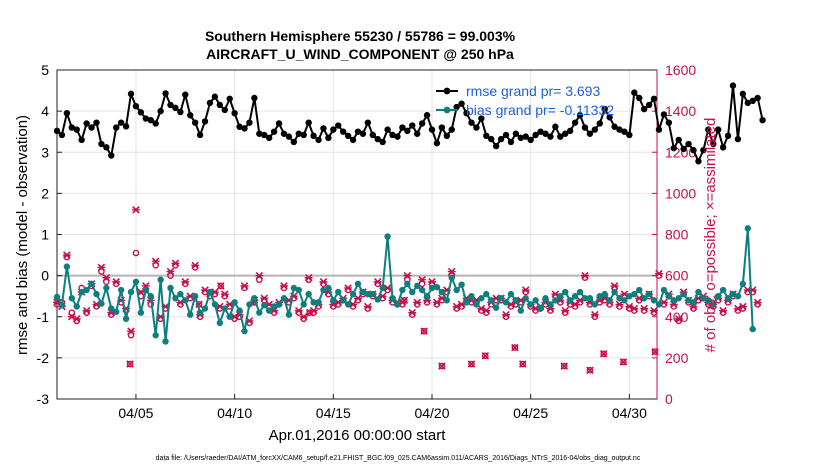 The image size is (830, 470). What do you see at coordinates (447, 91) in the screenshot?
I see `legend-rmse-marker` at bounding box center [447, 91].